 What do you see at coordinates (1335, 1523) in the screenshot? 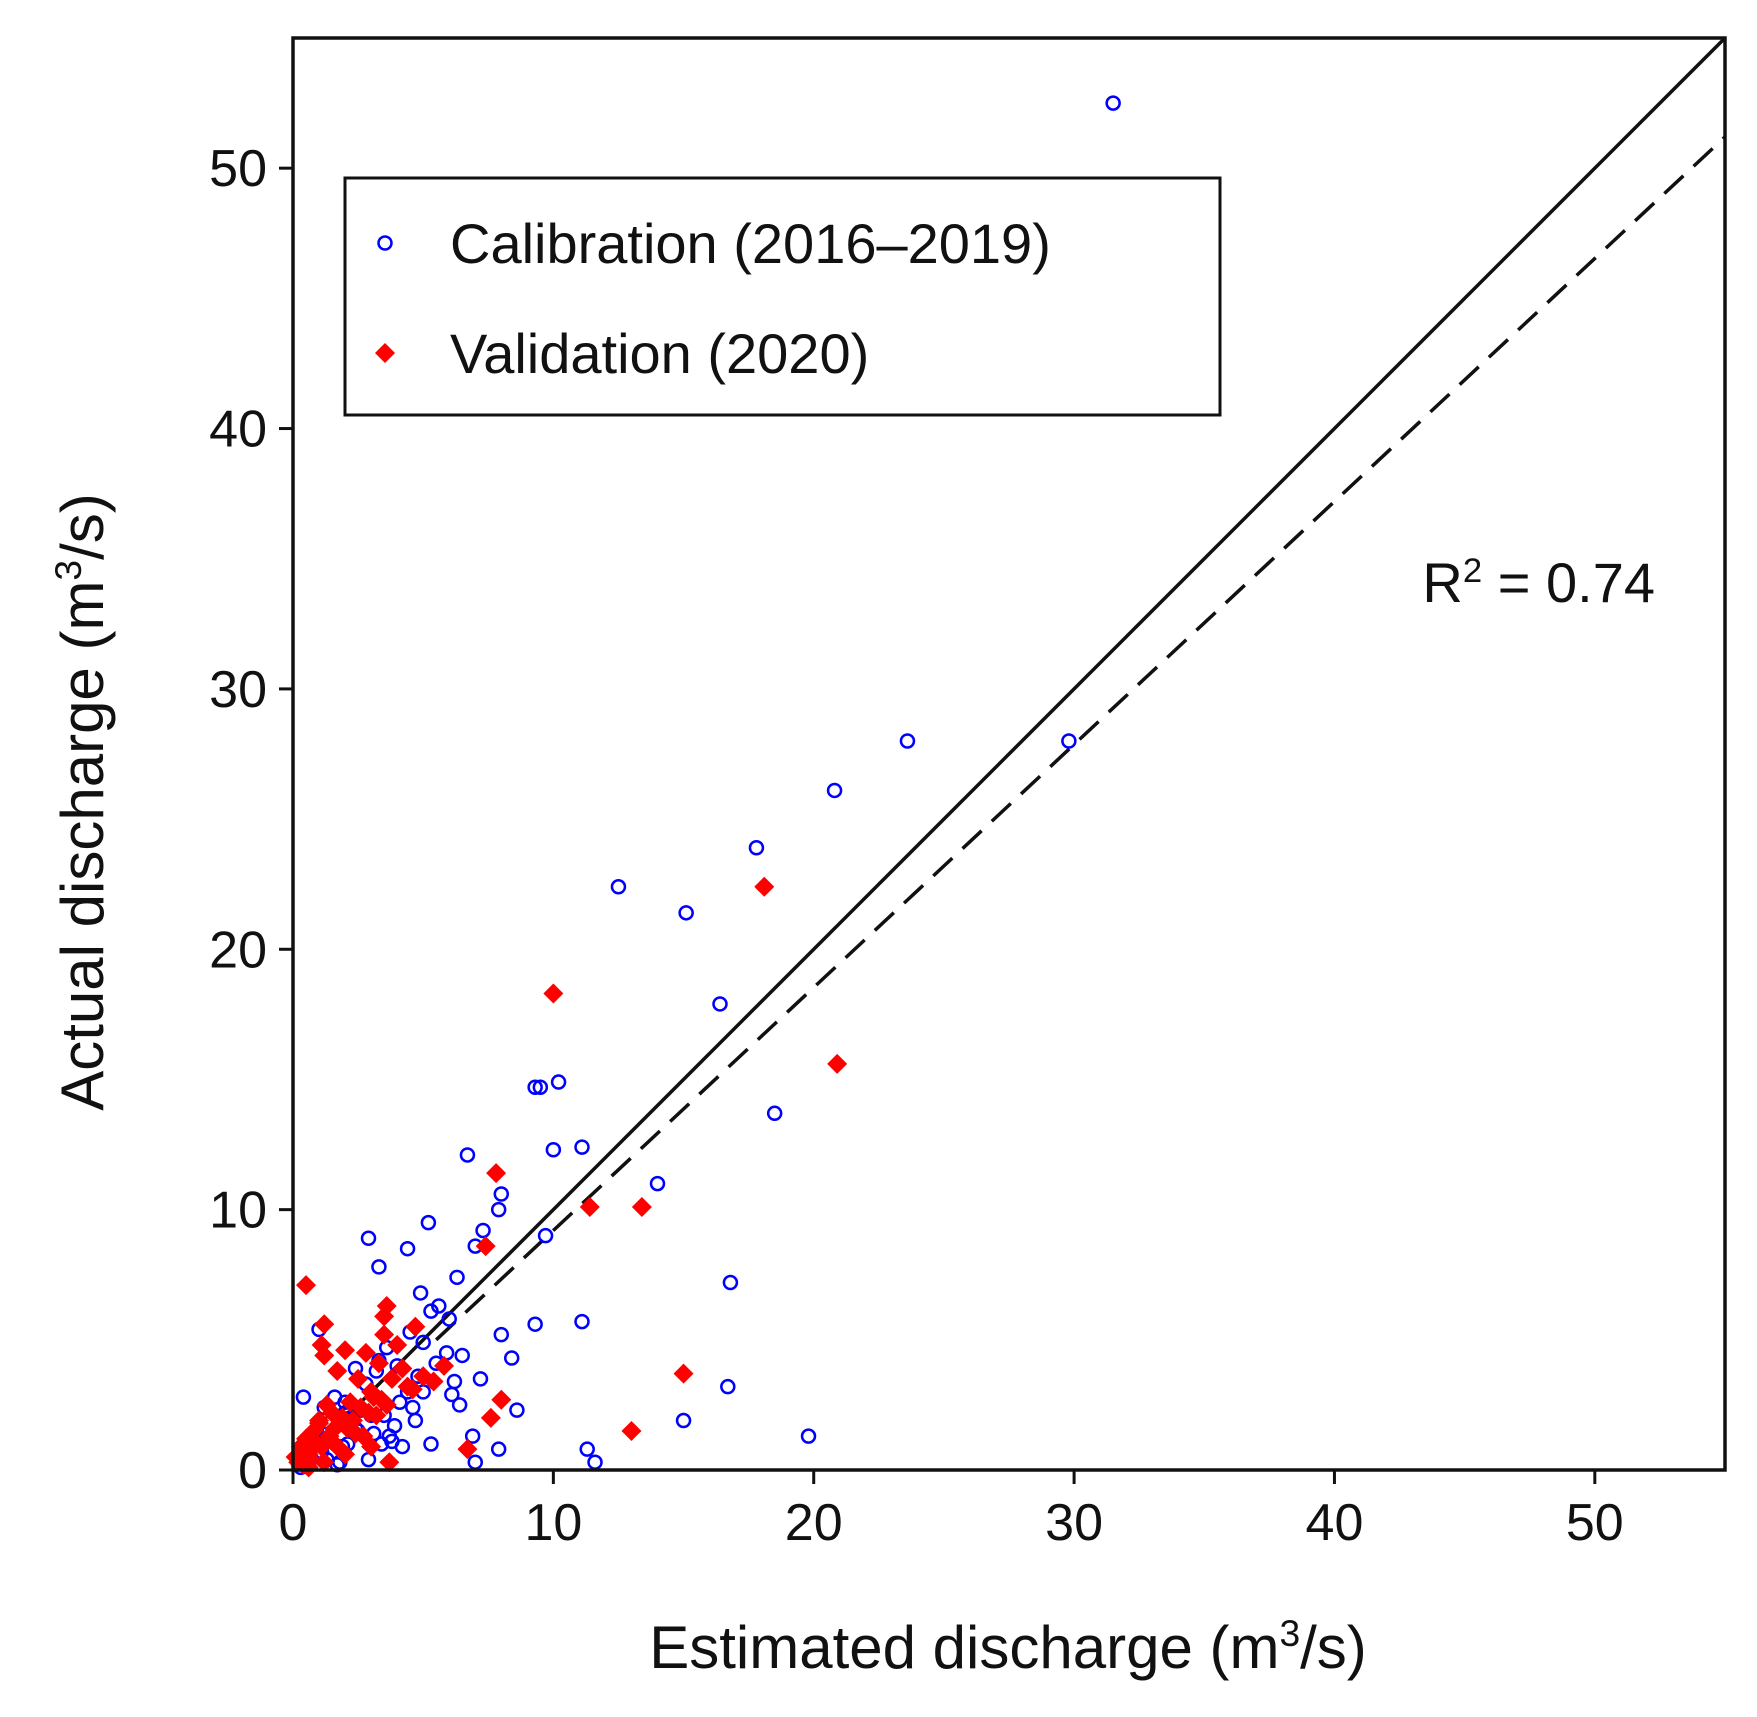
I see `x-tick-label: 40` at bounding box center [1335, 1523].